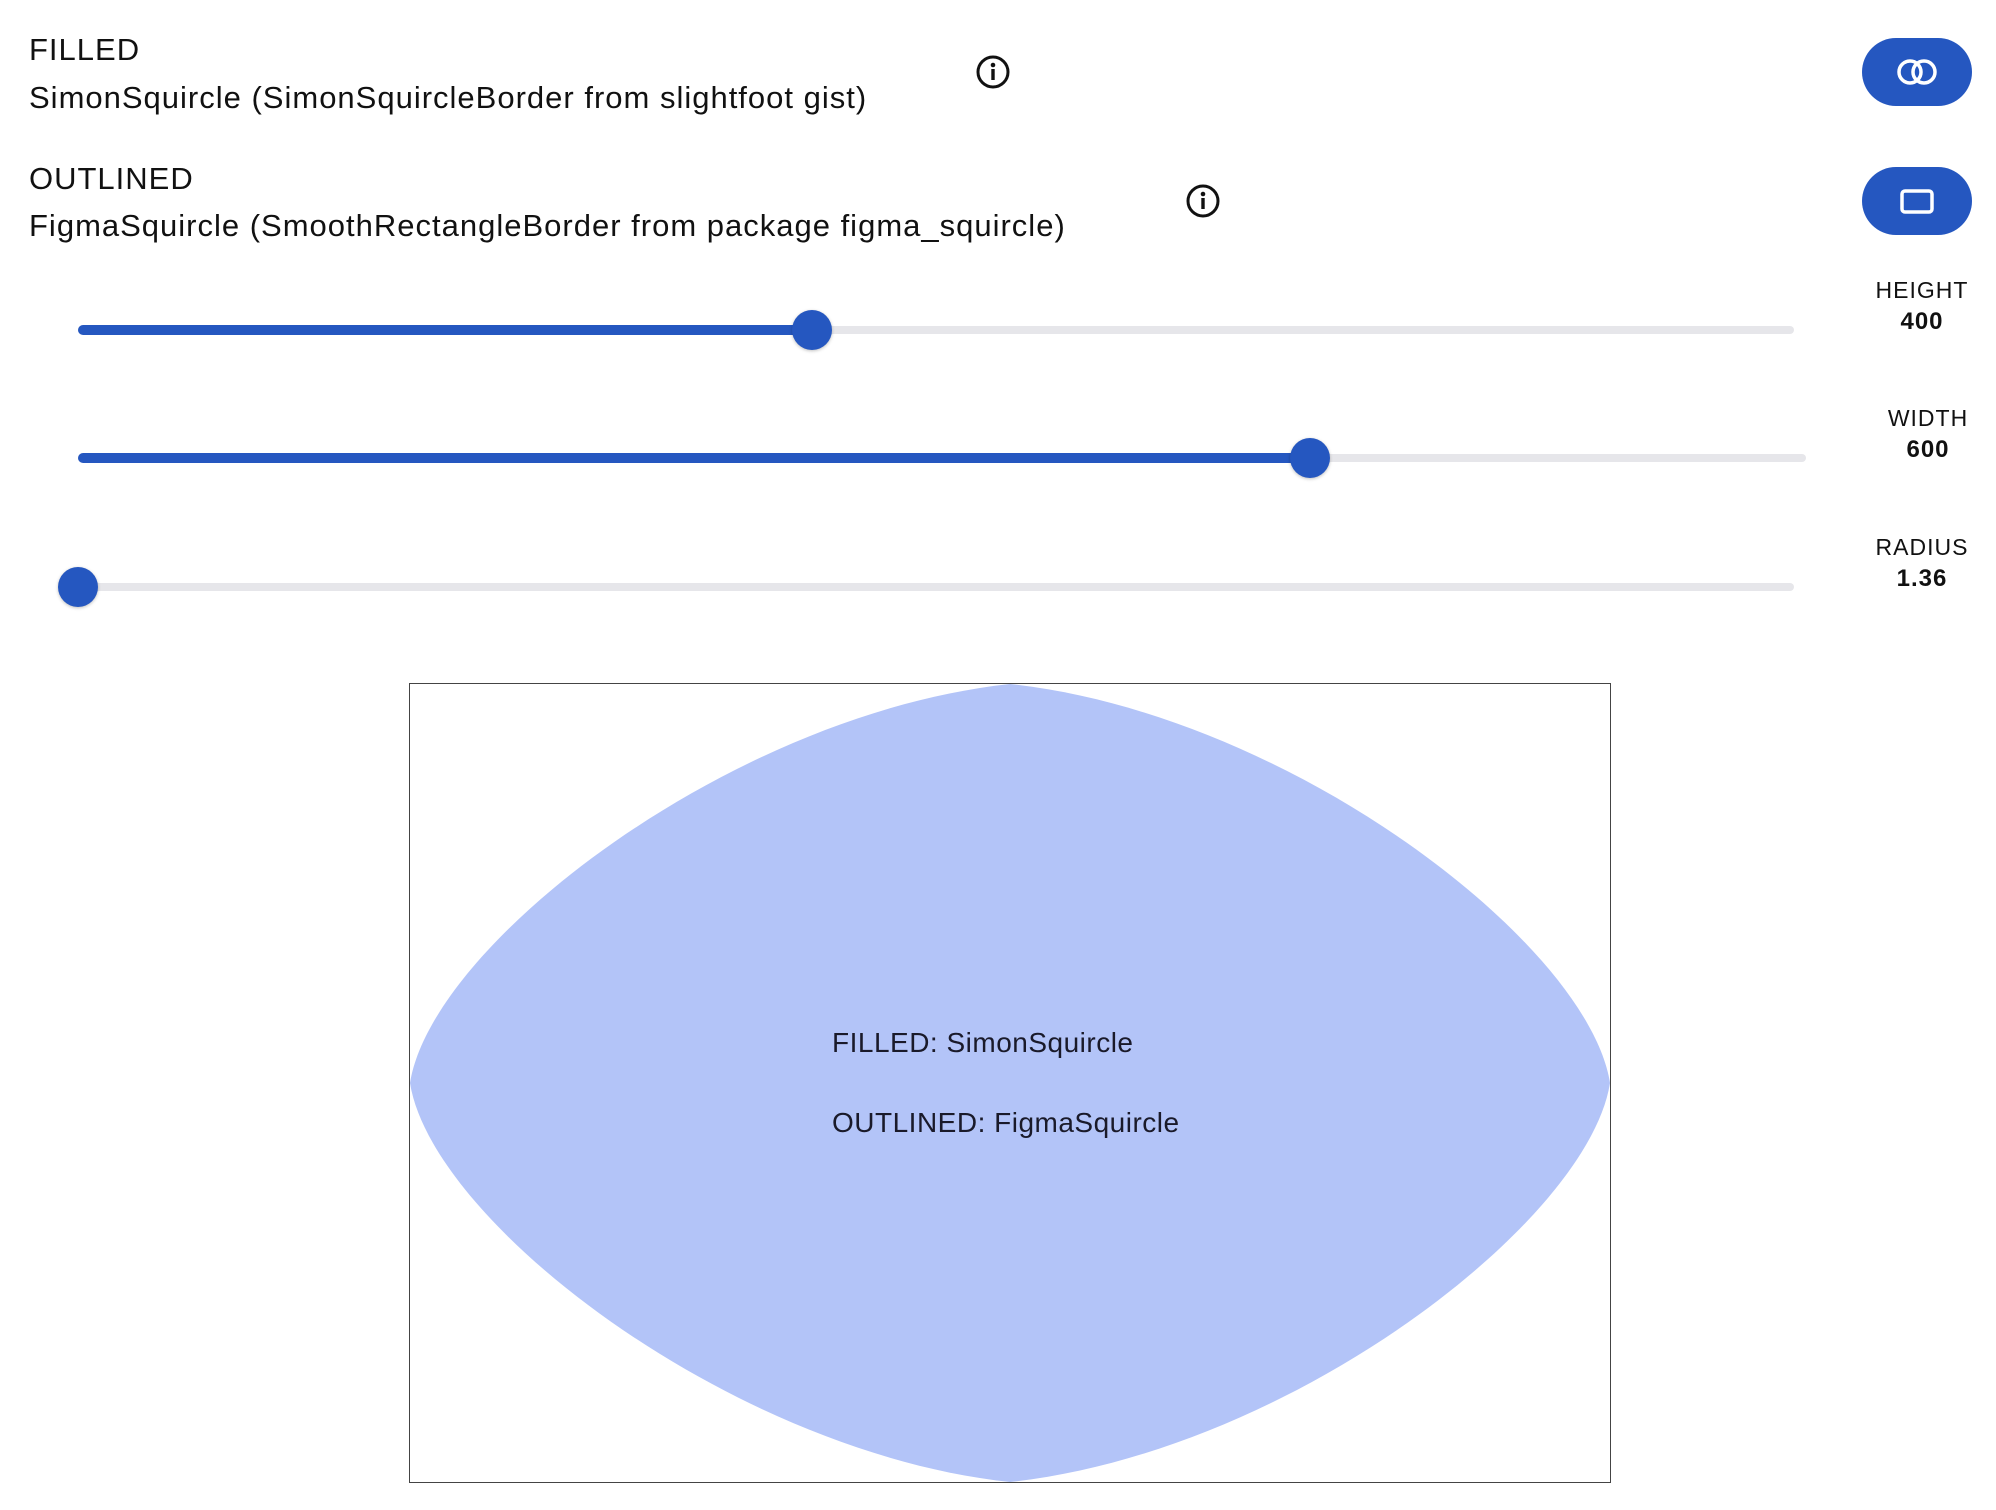  I want to click on filled-shape-button, so click(1917, 72).